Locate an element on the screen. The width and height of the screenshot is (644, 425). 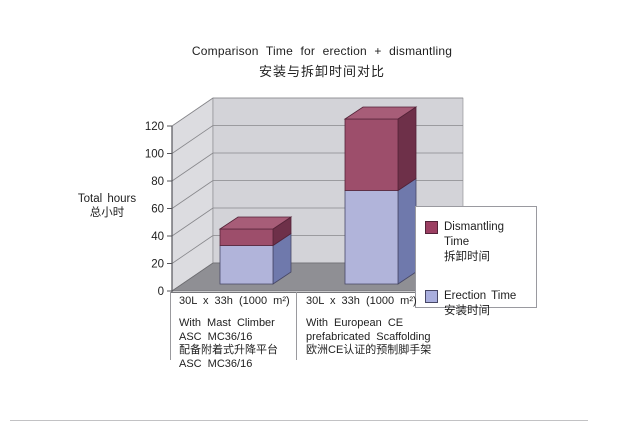
y-axis-title: Total hours 总小时 is located at coordinates (107, 206).